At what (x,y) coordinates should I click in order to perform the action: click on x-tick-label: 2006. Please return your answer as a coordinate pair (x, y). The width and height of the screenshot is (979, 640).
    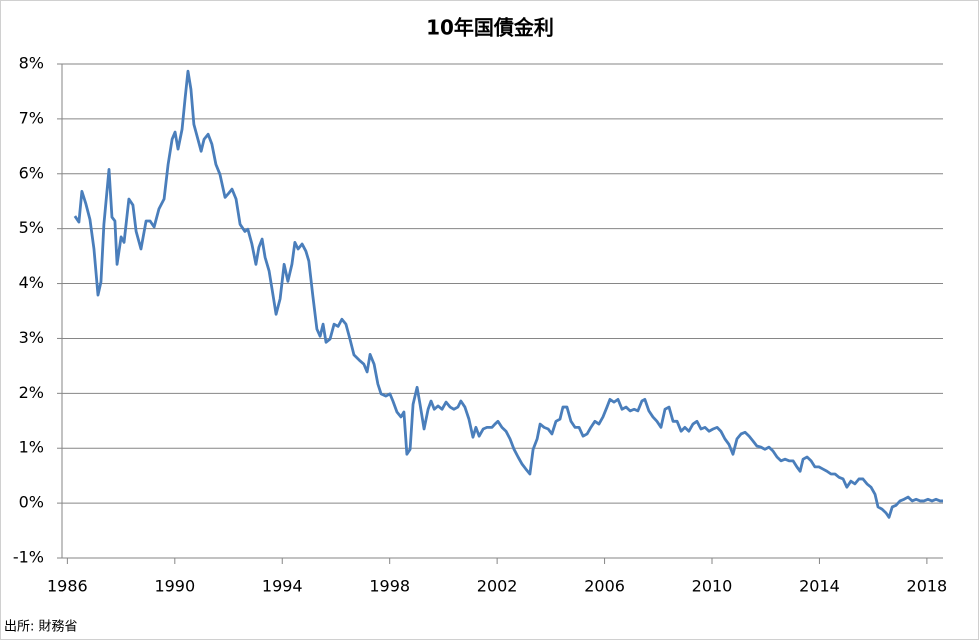
    Looking at the image, I should click on (604, 586).